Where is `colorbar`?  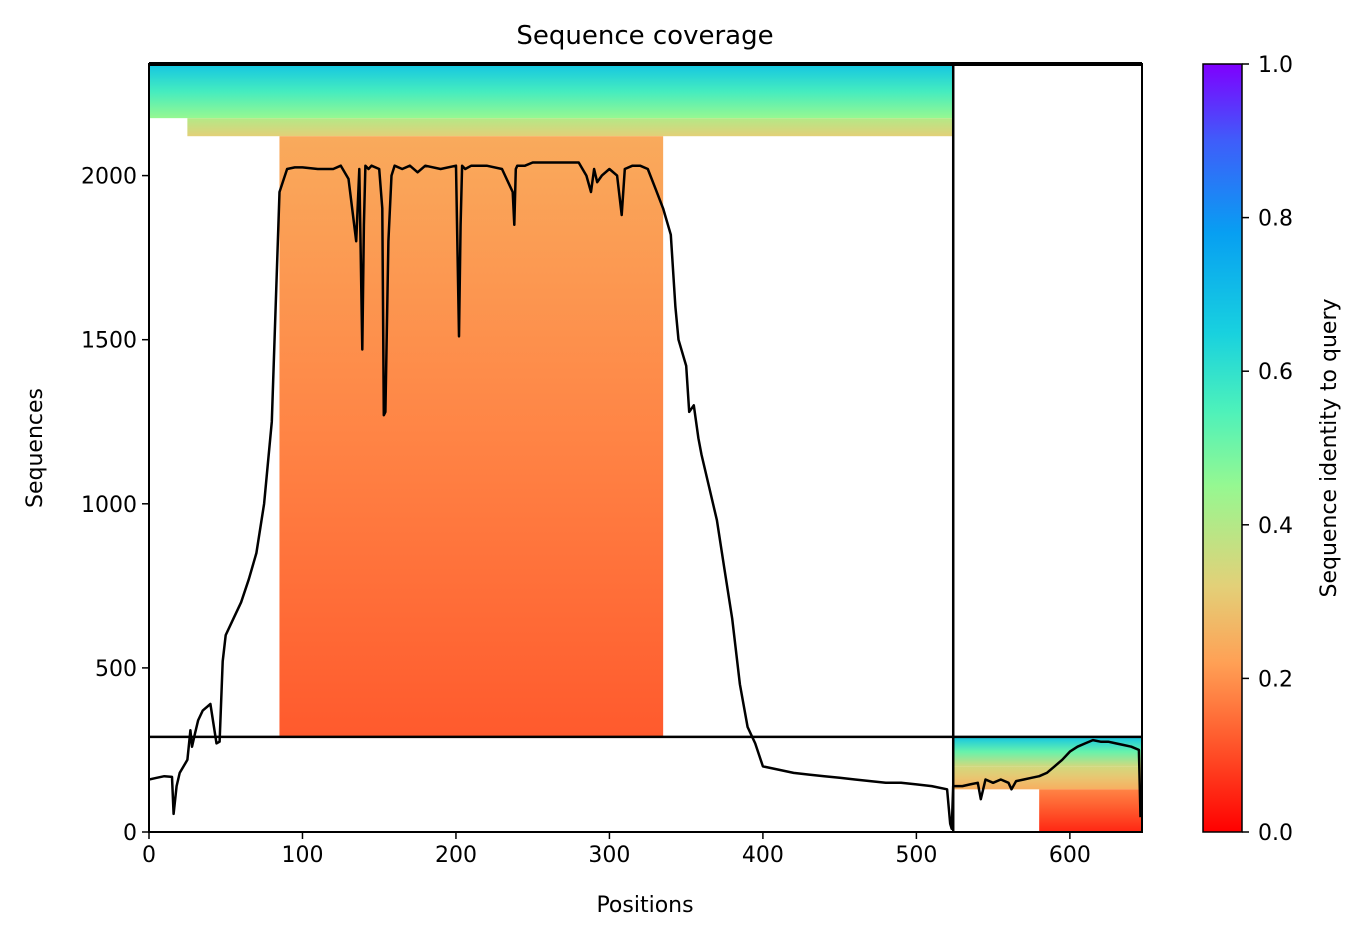 colorbar is located at coordinates (1222, 448).